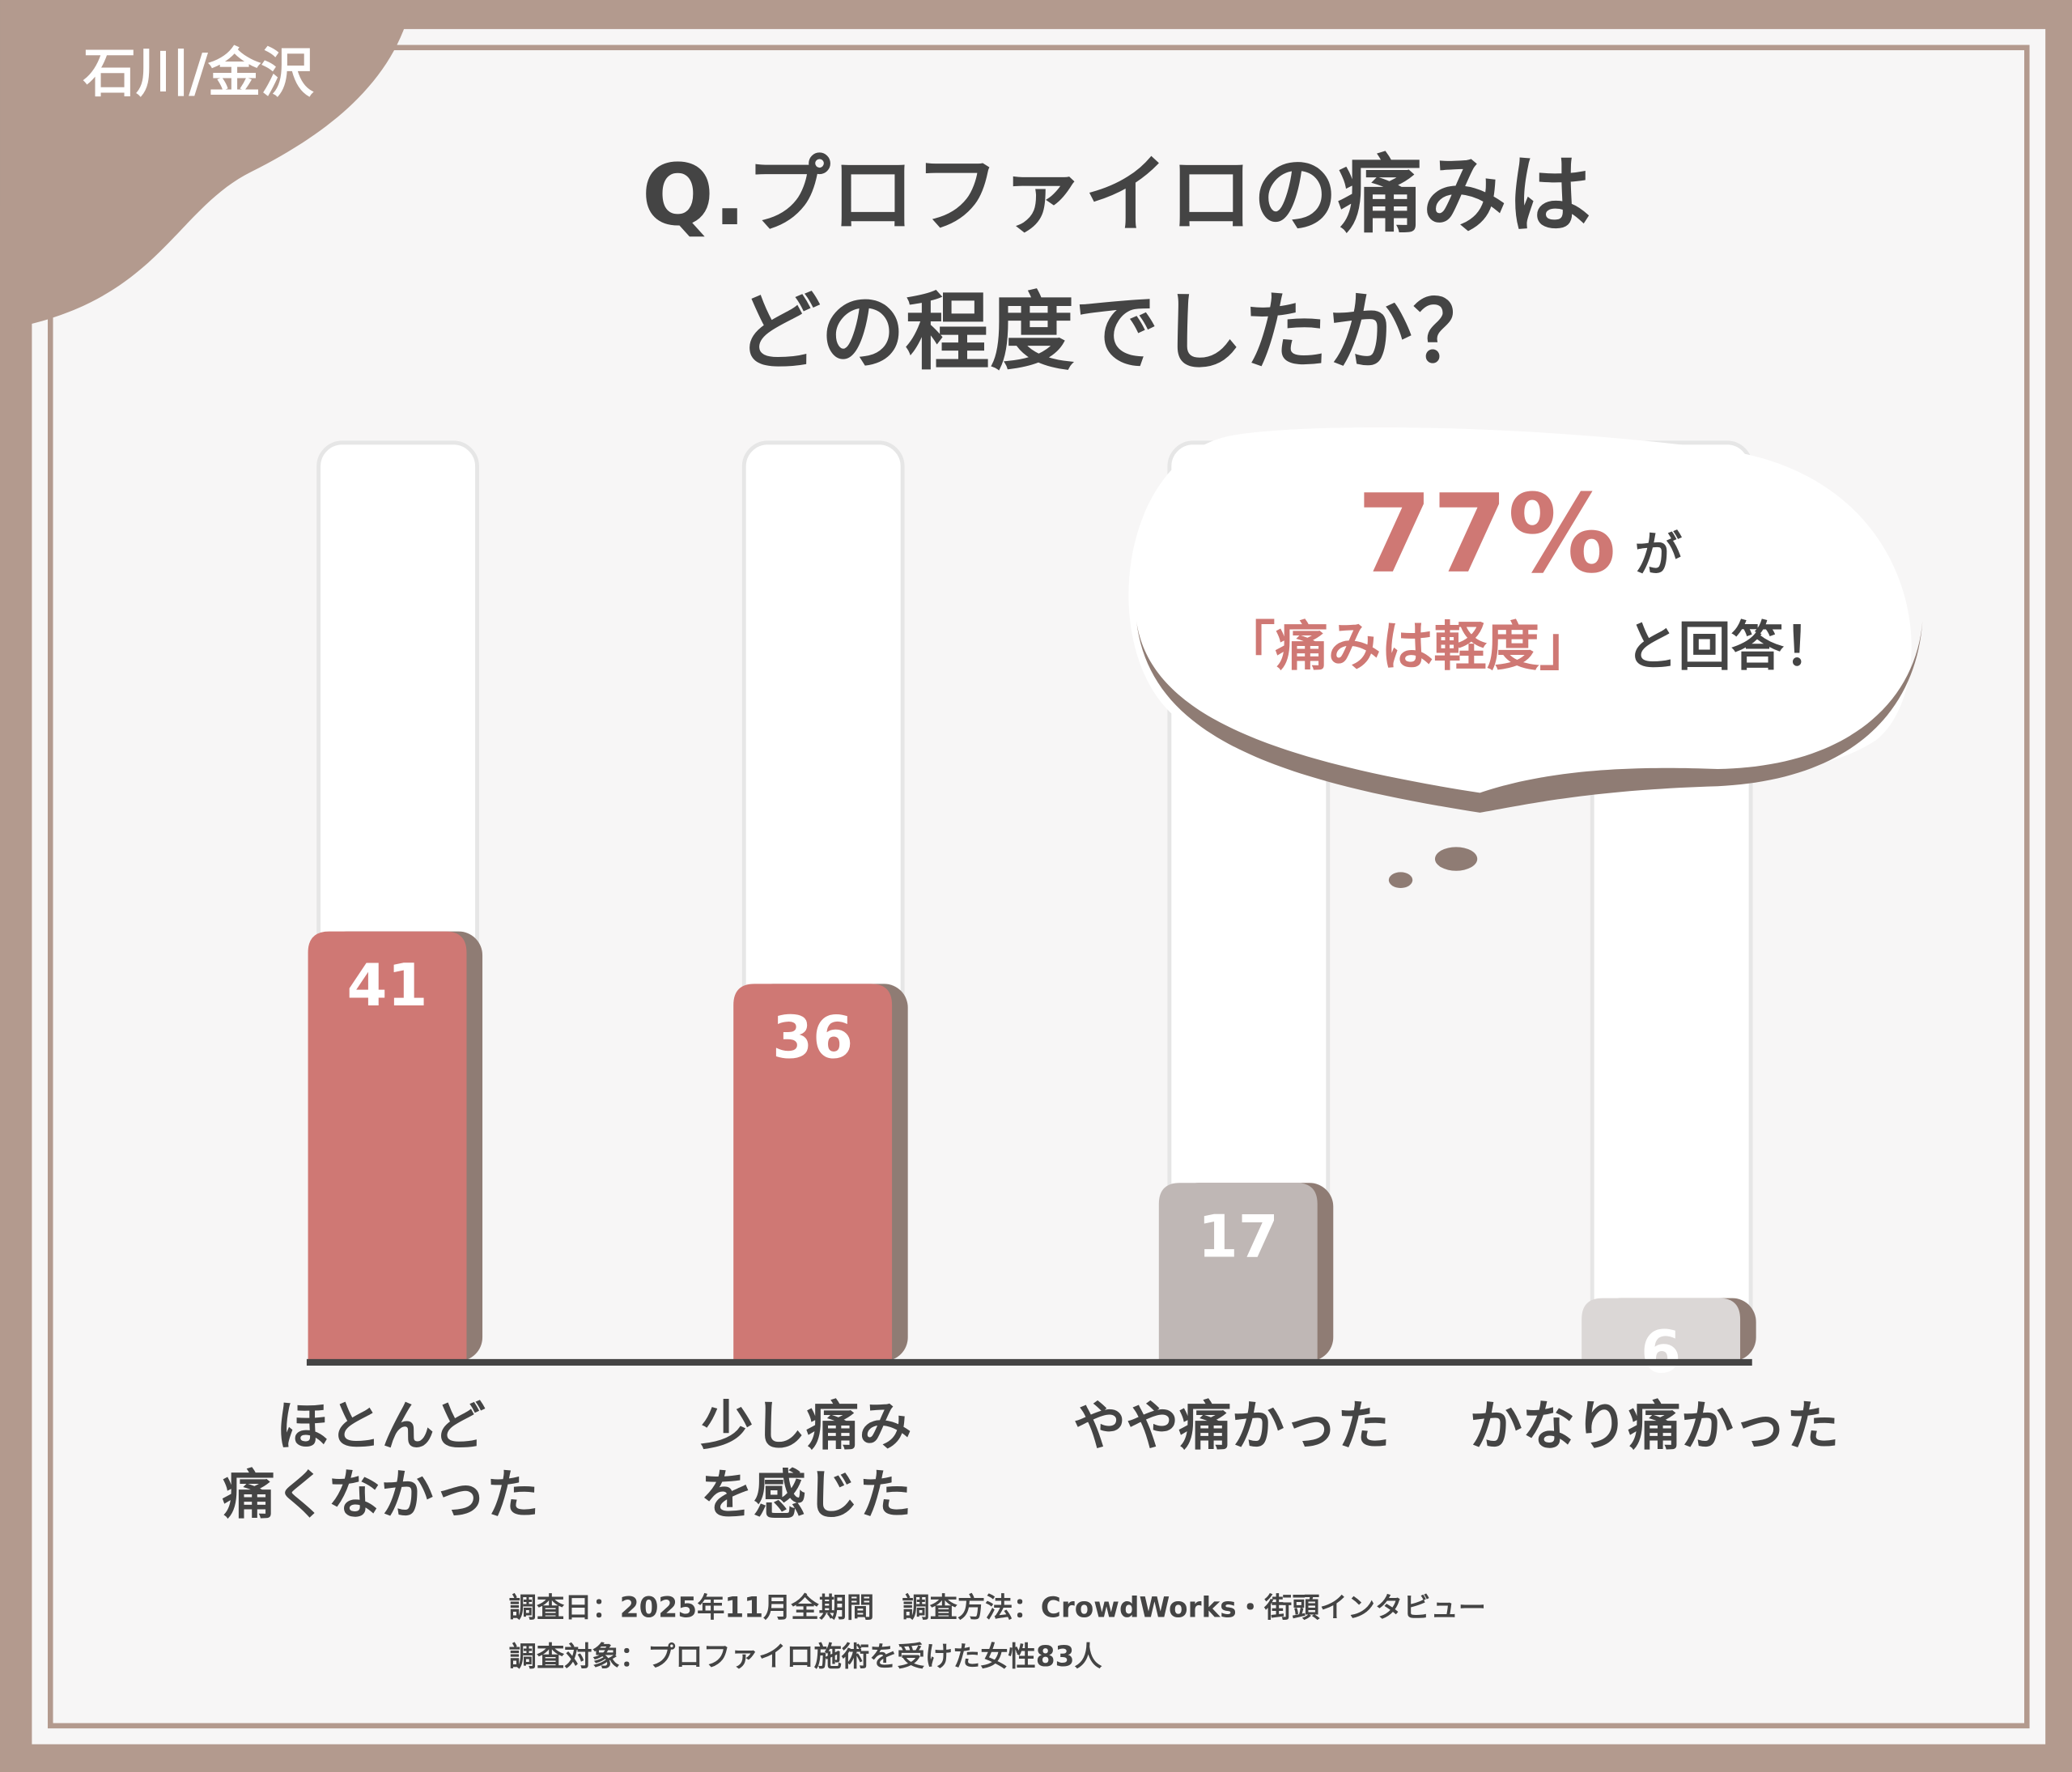  Describe the element at coordinates (997, 1609) in the screenshot. I see `note: 調査日：2025年11月全期間 調査方法：CrowdWorks・街頭インタビュー` at that location.